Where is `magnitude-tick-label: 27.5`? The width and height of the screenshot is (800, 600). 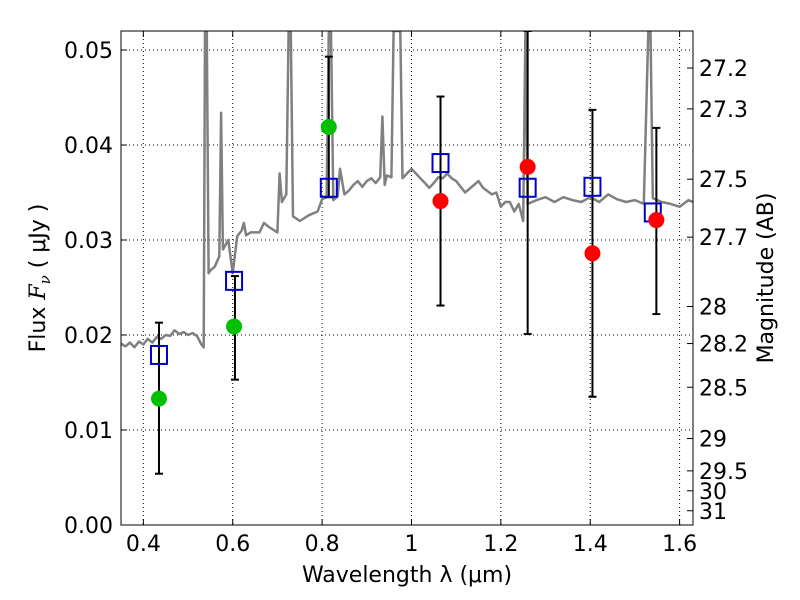
magnitude-tick-label: 27.5 is located at coordinates (723, 180).